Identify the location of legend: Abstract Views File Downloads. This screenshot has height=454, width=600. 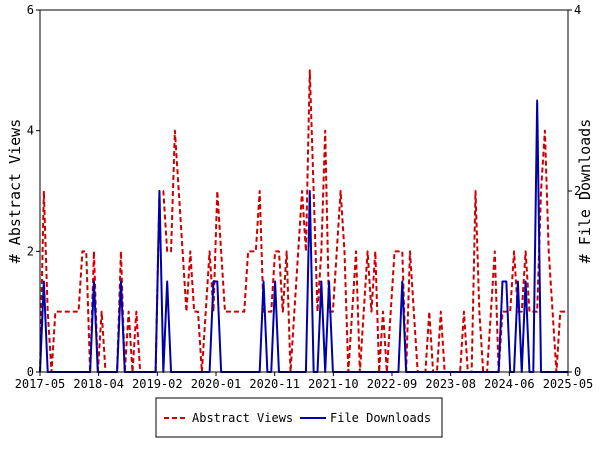
(299, 417).